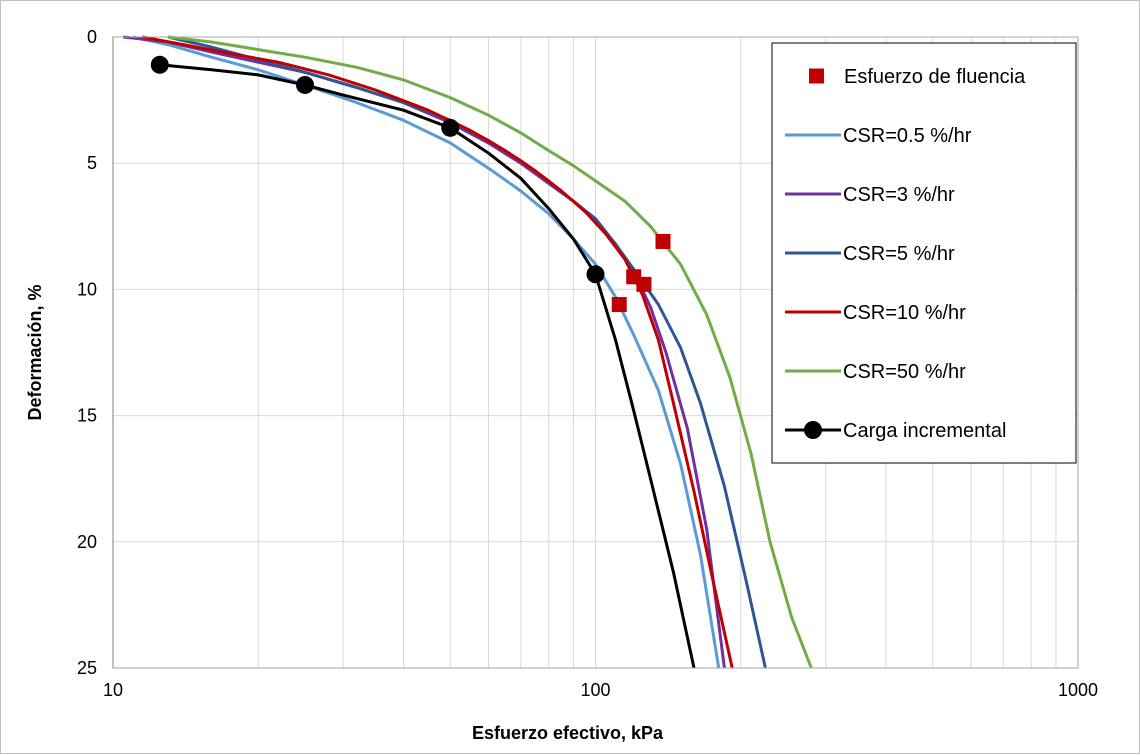 The width and height of the screenshot is (1140, 755). Describe the element at coordinates (907, 136) in the screenshot. I see `legend-label: CSR=0.5 %/hr` at that location.